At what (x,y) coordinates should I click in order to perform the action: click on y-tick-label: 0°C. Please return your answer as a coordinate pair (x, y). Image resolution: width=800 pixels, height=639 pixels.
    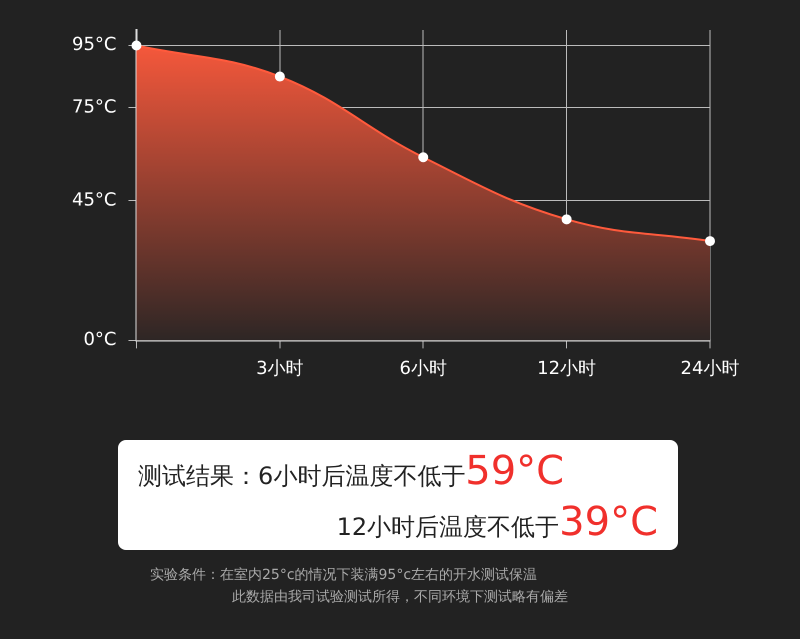
    Looking at the image, I should click on (99, 339).